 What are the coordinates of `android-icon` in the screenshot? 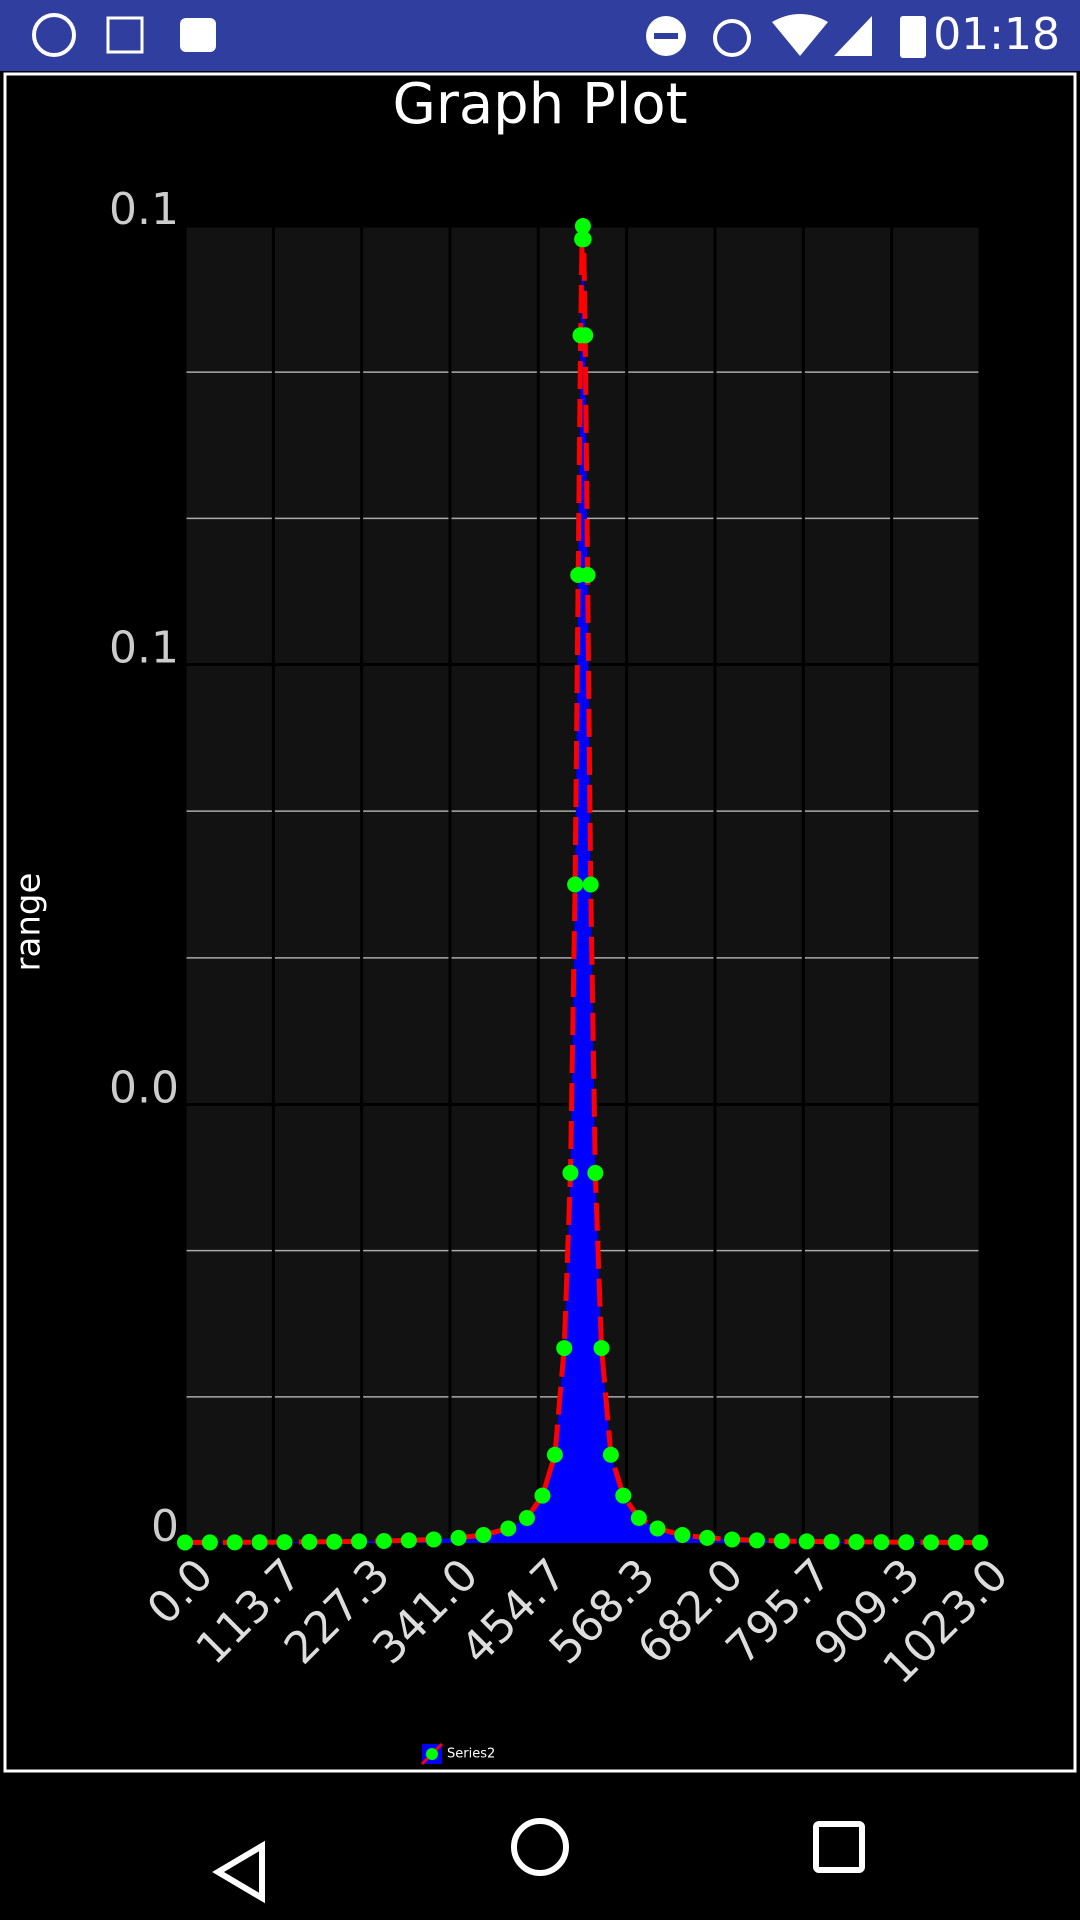 It's located at (198, 35).